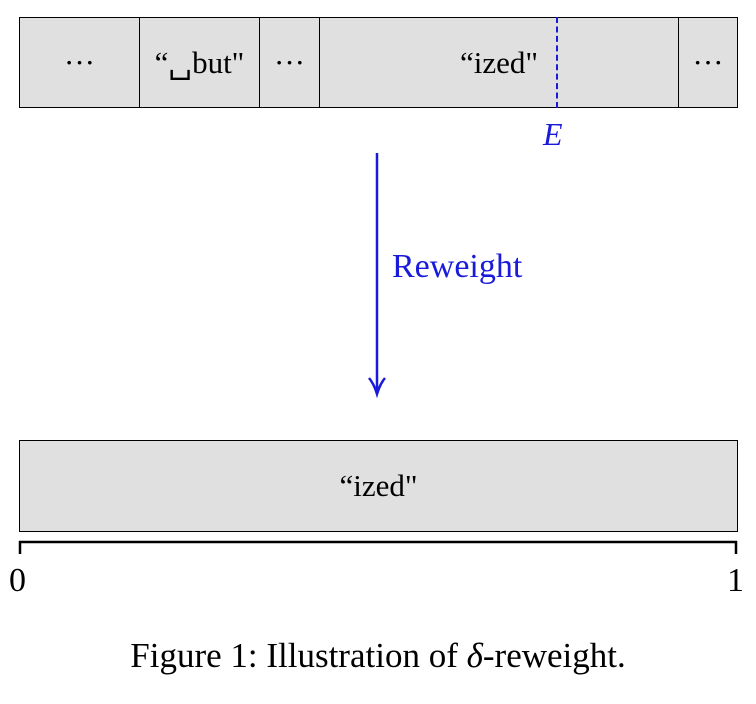 The height and width of the screenshot is (704, 756). What do you see at coordinates (457, 266) in the screenshot?
I see `reweight-label: Reweight` at bounding box center [457, 266].